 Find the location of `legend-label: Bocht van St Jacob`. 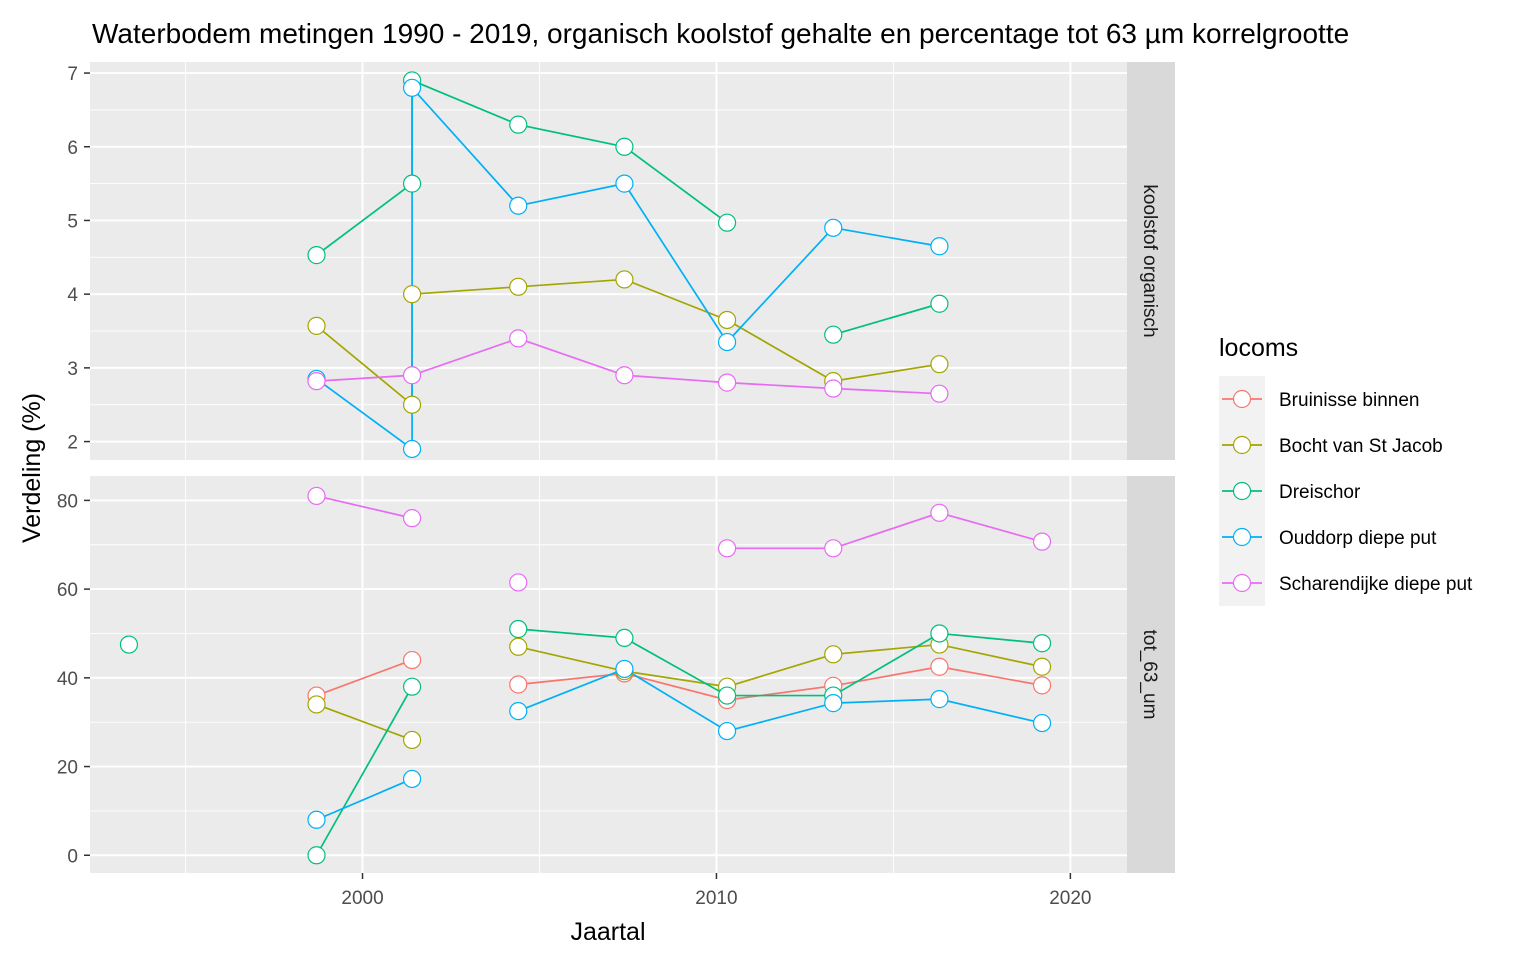

legend-label: Bocht van St Jacob is located at coordinates (1361, 446).